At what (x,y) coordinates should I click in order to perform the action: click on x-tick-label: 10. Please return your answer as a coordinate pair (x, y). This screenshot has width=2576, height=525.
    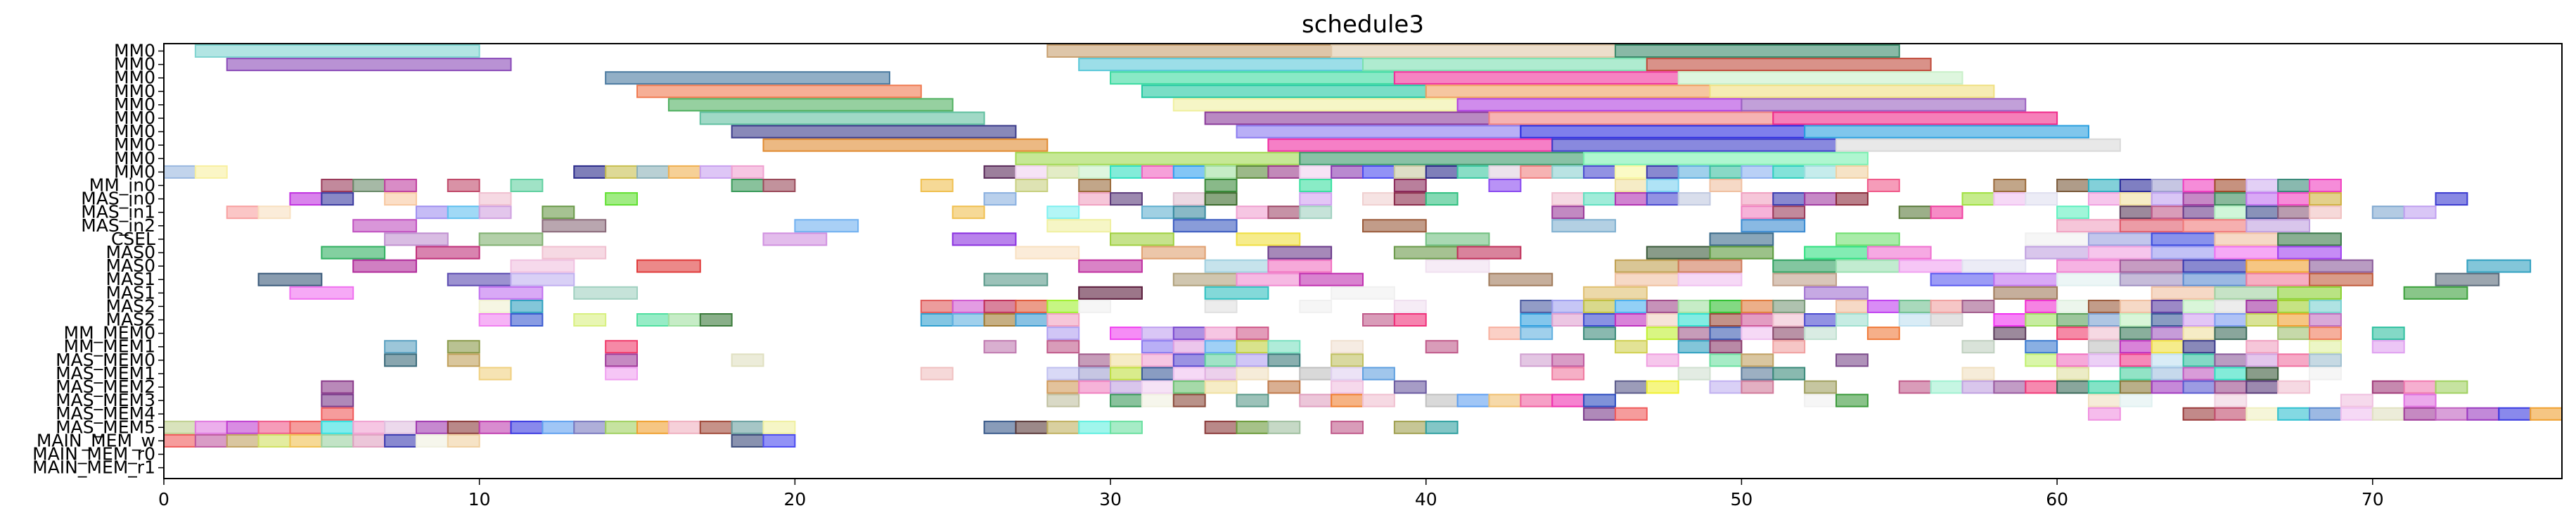
    Looking at the image, I should click on (480, 499).